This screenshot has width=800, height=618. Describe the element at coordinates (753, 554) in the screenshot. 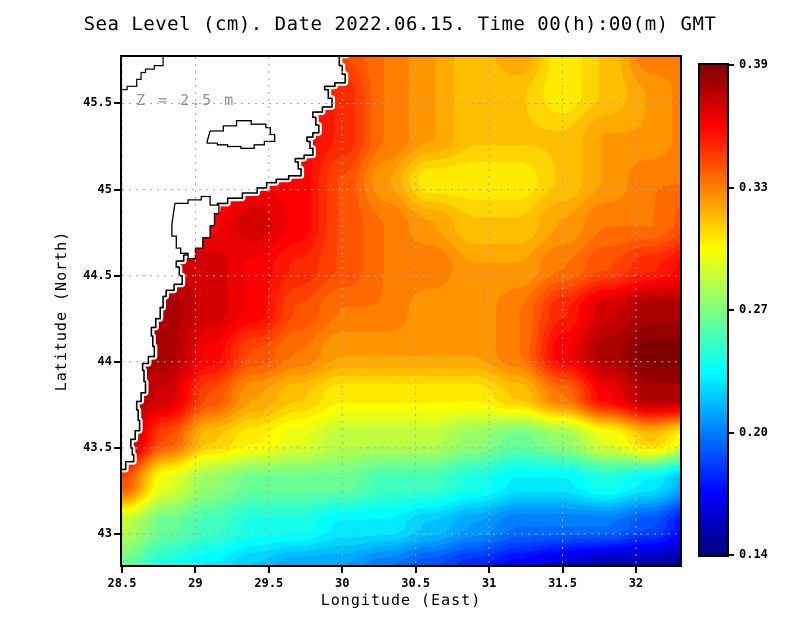

I see `colorbar-label: 0.14` at that location.